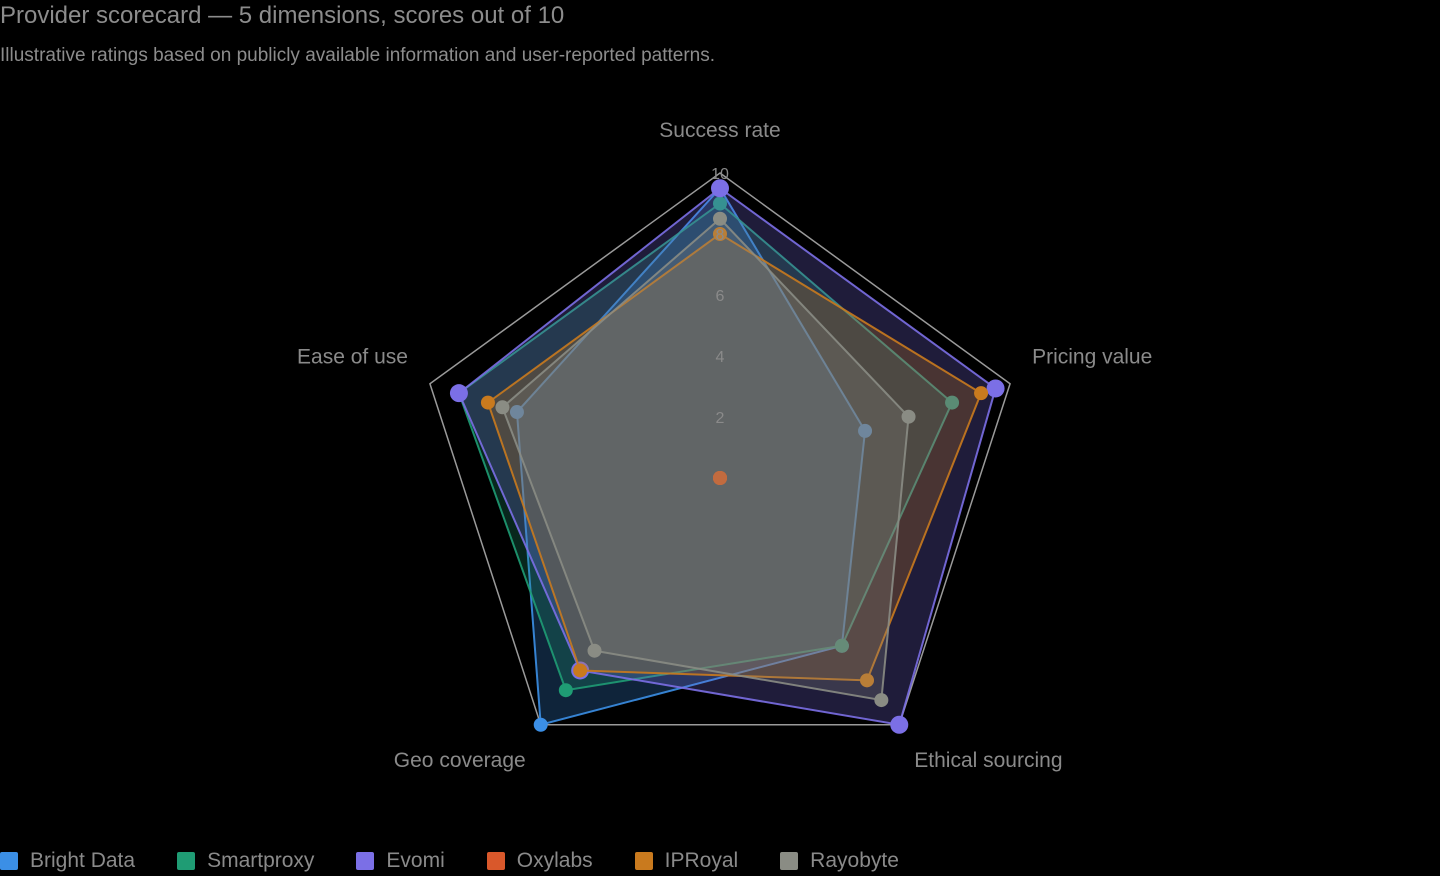  I want to click on legend-item: Rayobyte, so click(839, 861).